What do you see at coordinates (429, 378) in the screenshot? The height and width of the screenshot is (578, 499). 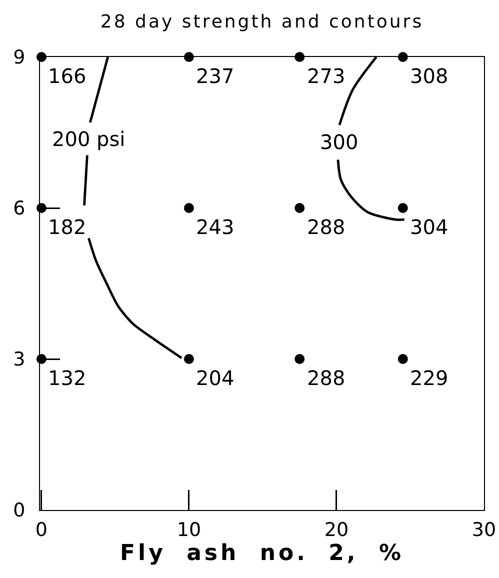 I see `annotation: 229` at bounding box center [429, 378].